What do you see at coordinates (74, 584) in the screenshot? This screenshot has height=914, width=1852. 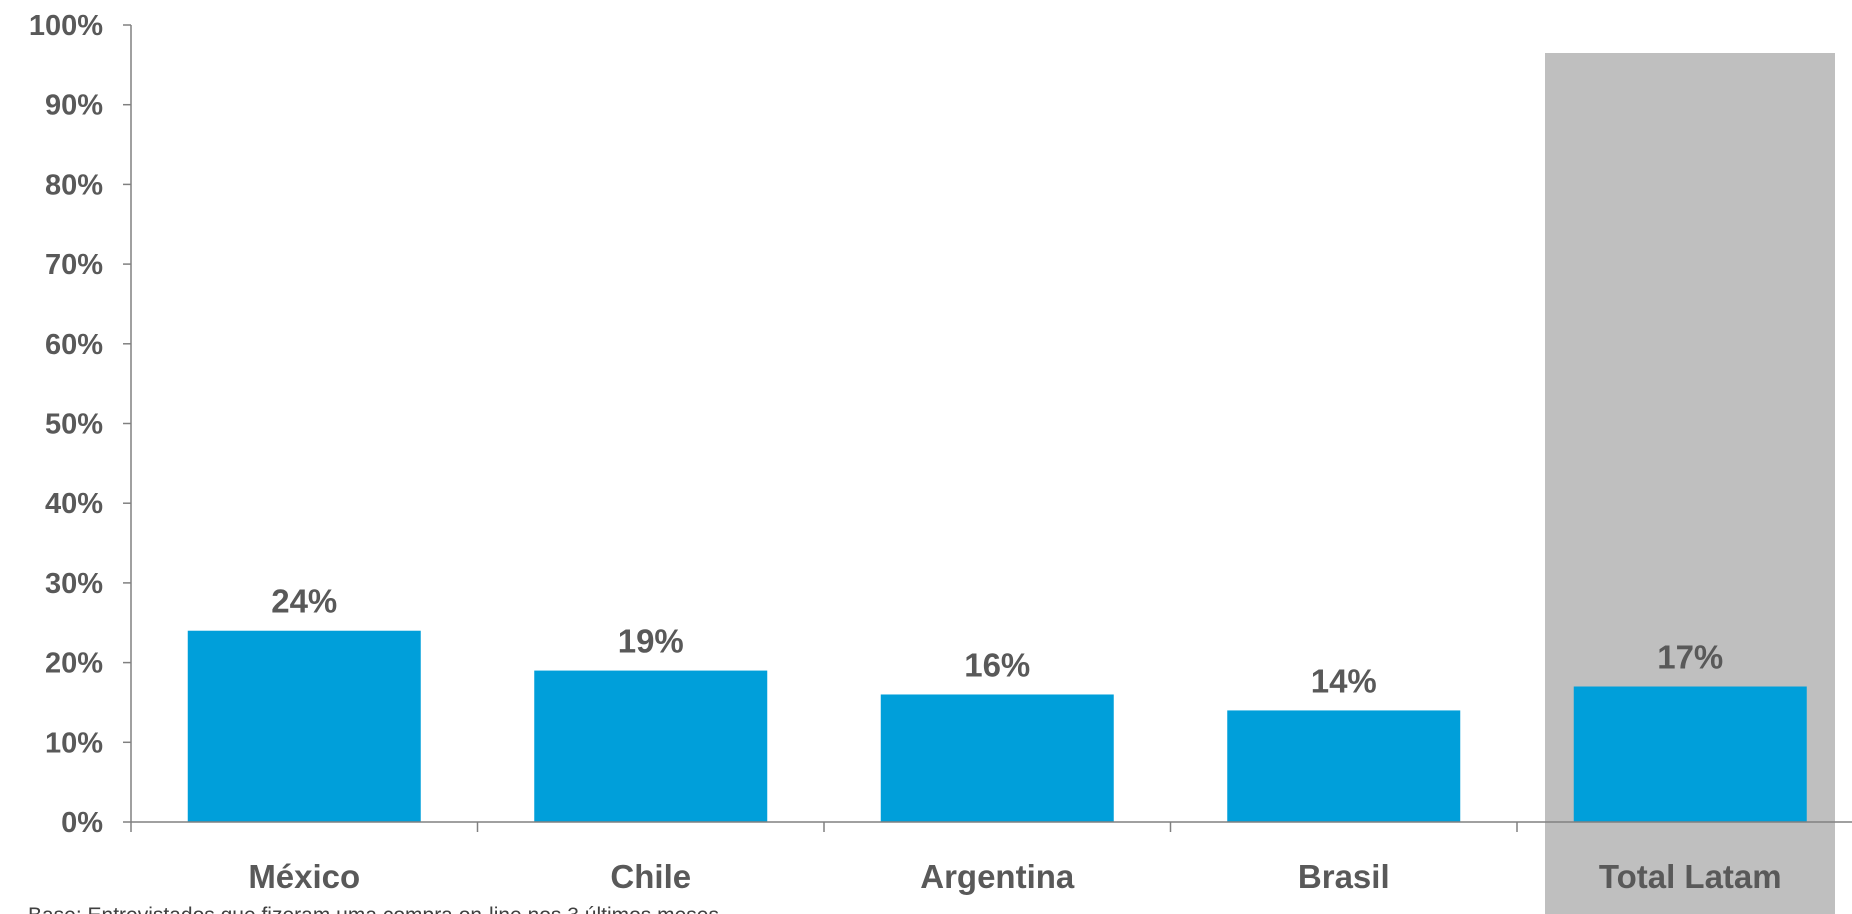 I see `y-tick-label: 30%` at bounding box center [74, 584].